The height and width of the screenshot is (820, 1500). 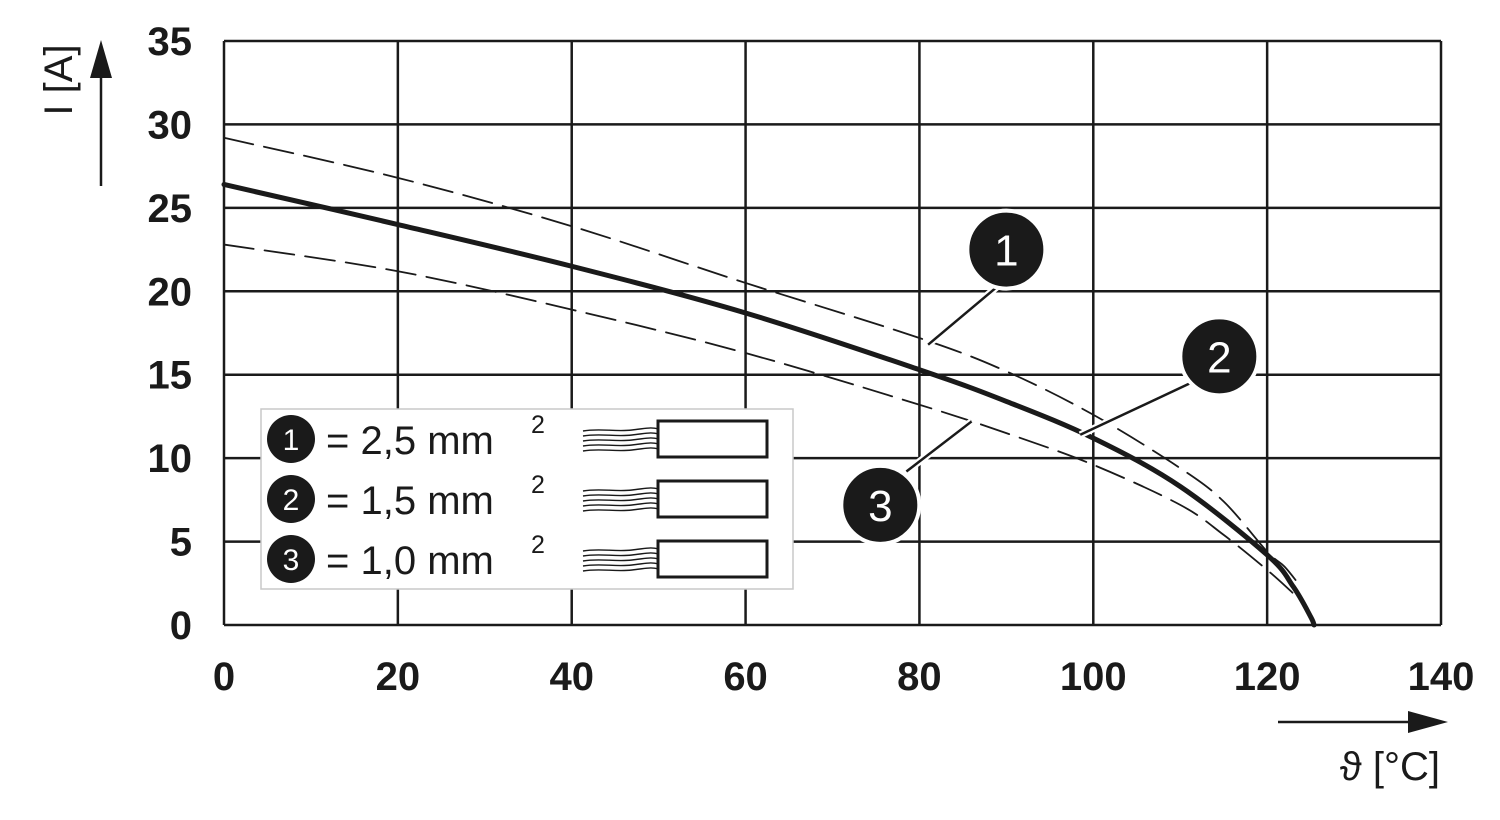 I want to click on y-axis-title: I [A], so click(x=59, y=79).